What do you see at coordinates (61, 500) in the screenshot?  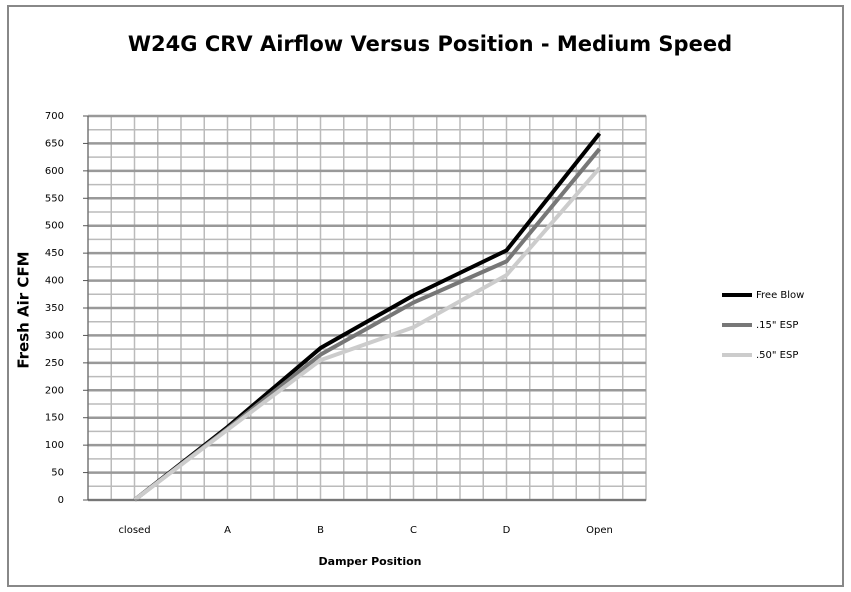 I see `y-tick-label: 0` at bounding box center [61, 500].